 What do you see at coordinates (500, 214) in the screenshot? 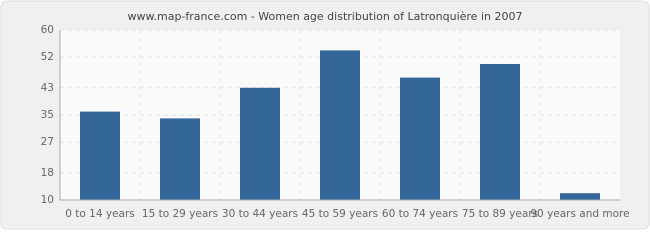
I see `x-tick-label: 75 to 89 years` at bounding box center [500, 214].